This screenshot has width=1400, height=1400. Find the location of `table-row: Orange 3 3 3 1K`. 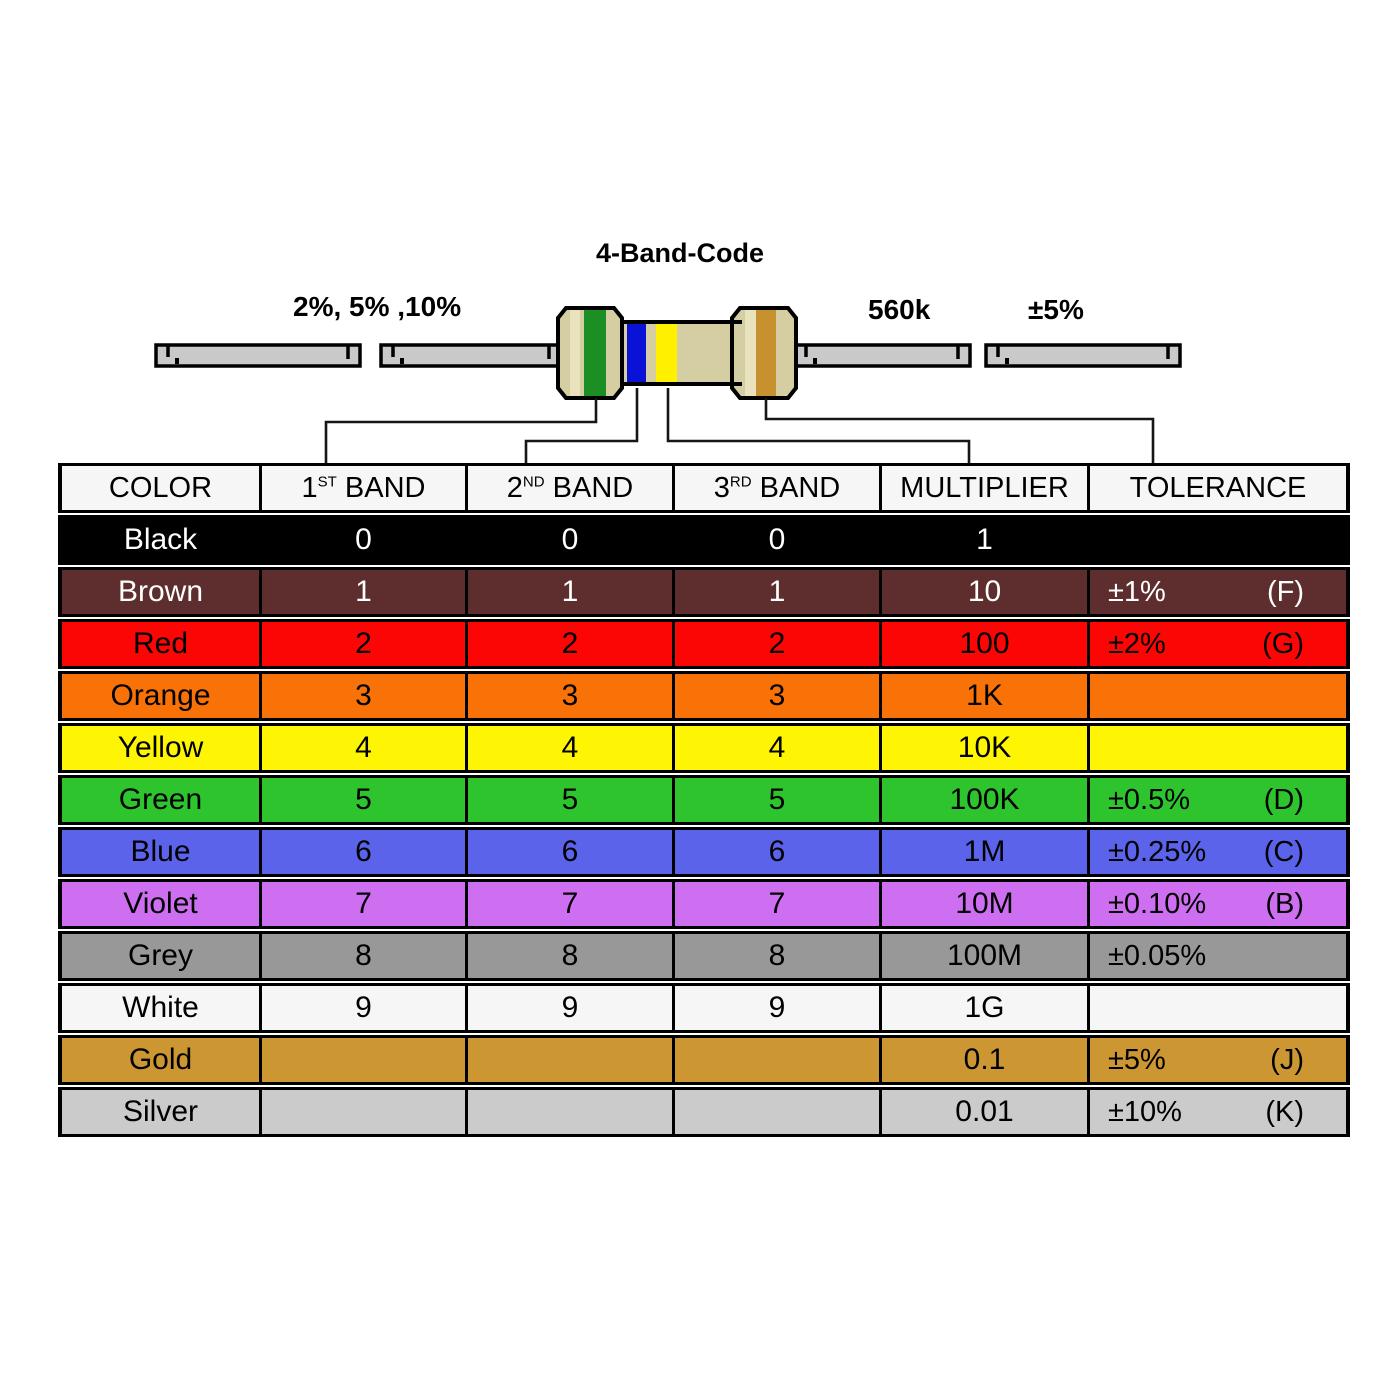

table-row: Orange 3 3 3 1K is located at coordinates (704, 696).